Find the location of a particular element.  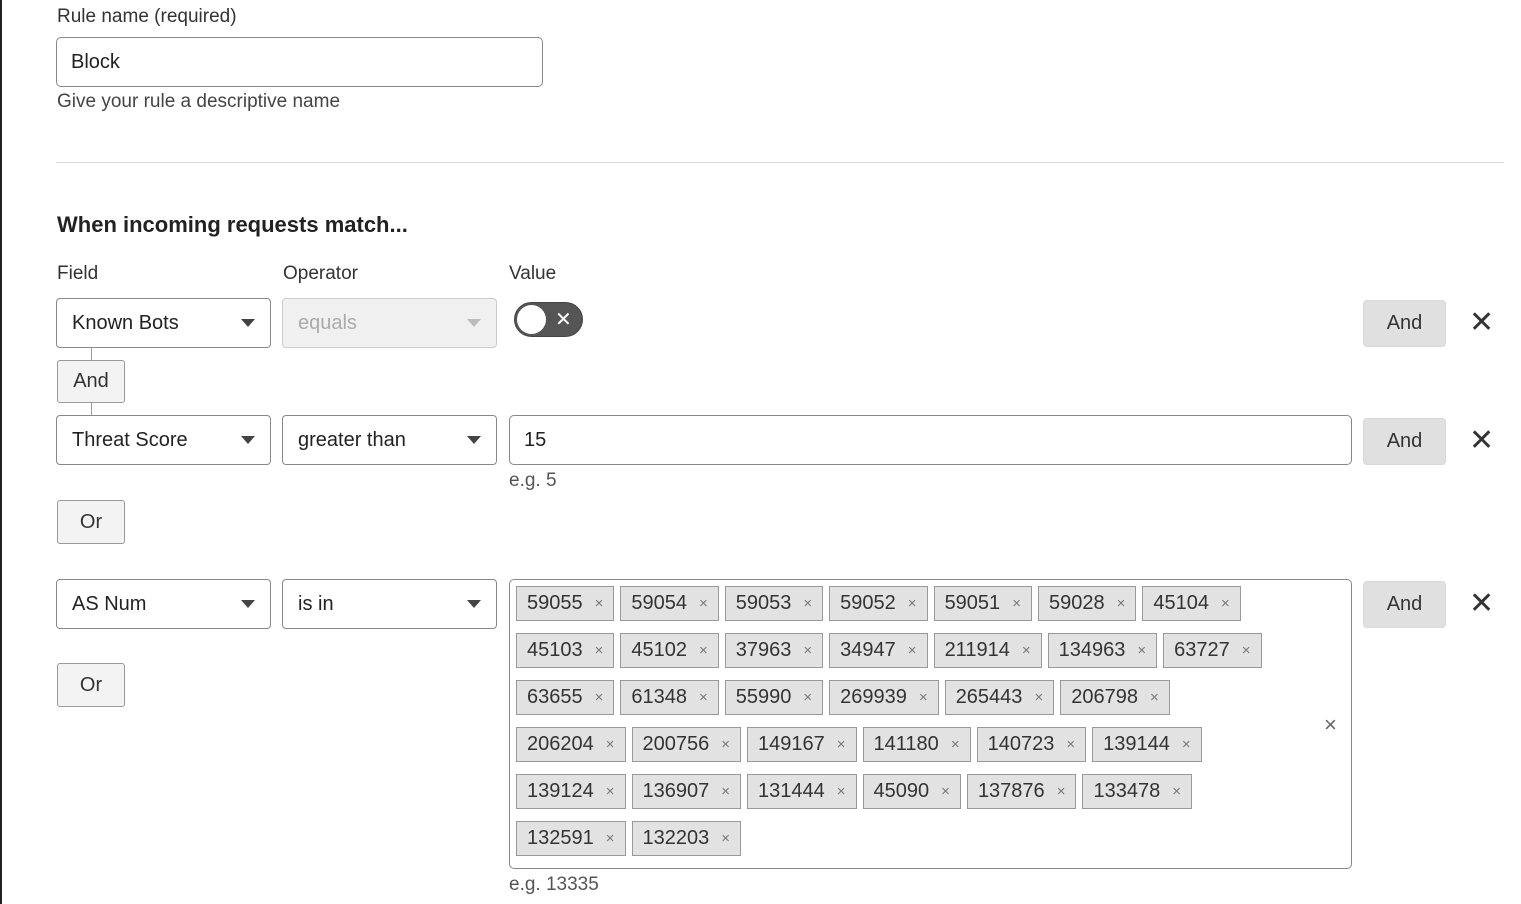

field-select-threat-score: Threat Score is located at coordinates (163, 440).